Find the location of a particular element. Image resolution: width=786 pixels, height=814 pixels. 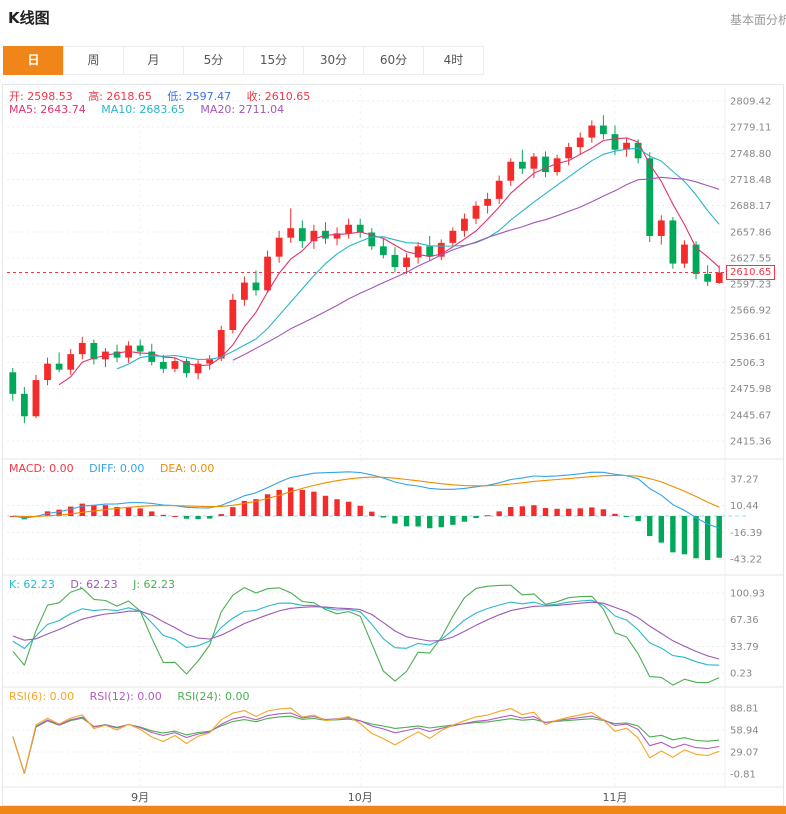

fundamental-analysis-link: 基本面分析 is located at coordinates (758, 20).